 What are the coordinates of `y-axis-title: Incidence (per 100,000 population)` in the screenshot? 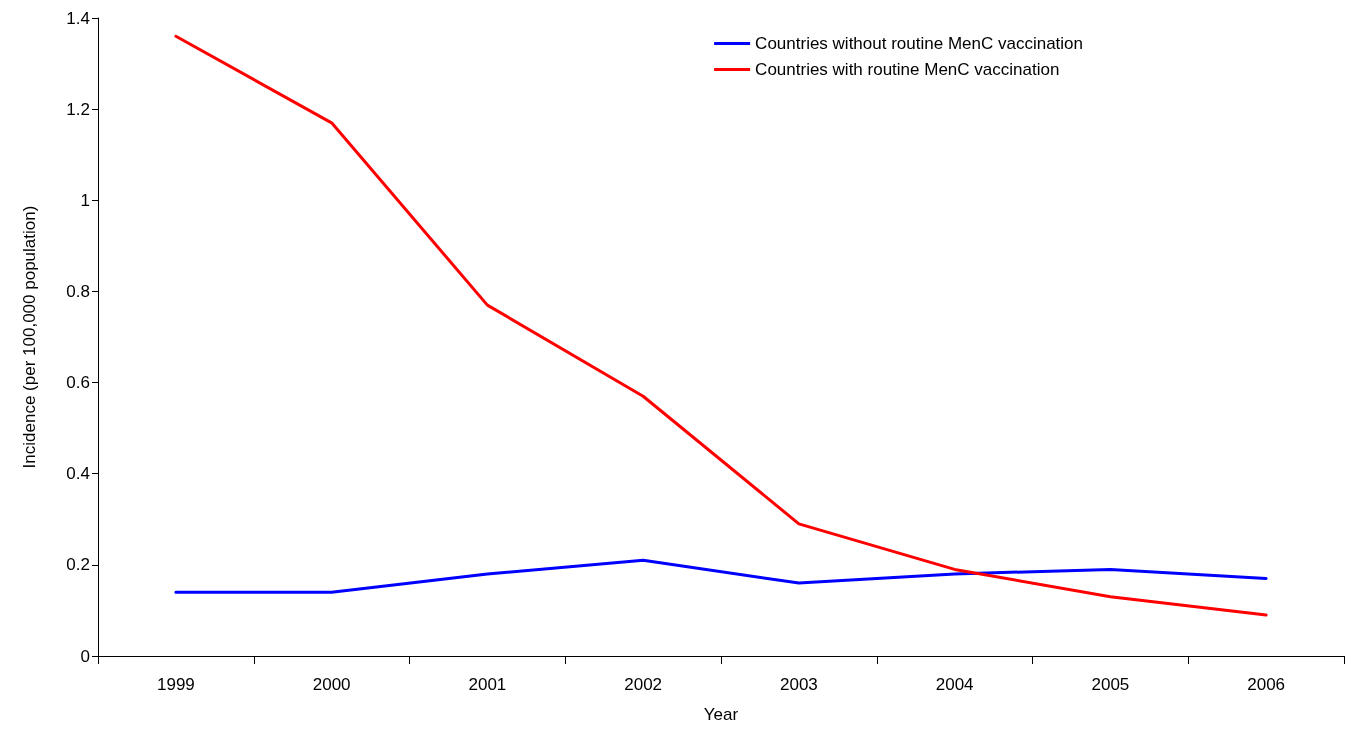 It's located at (29, 337).